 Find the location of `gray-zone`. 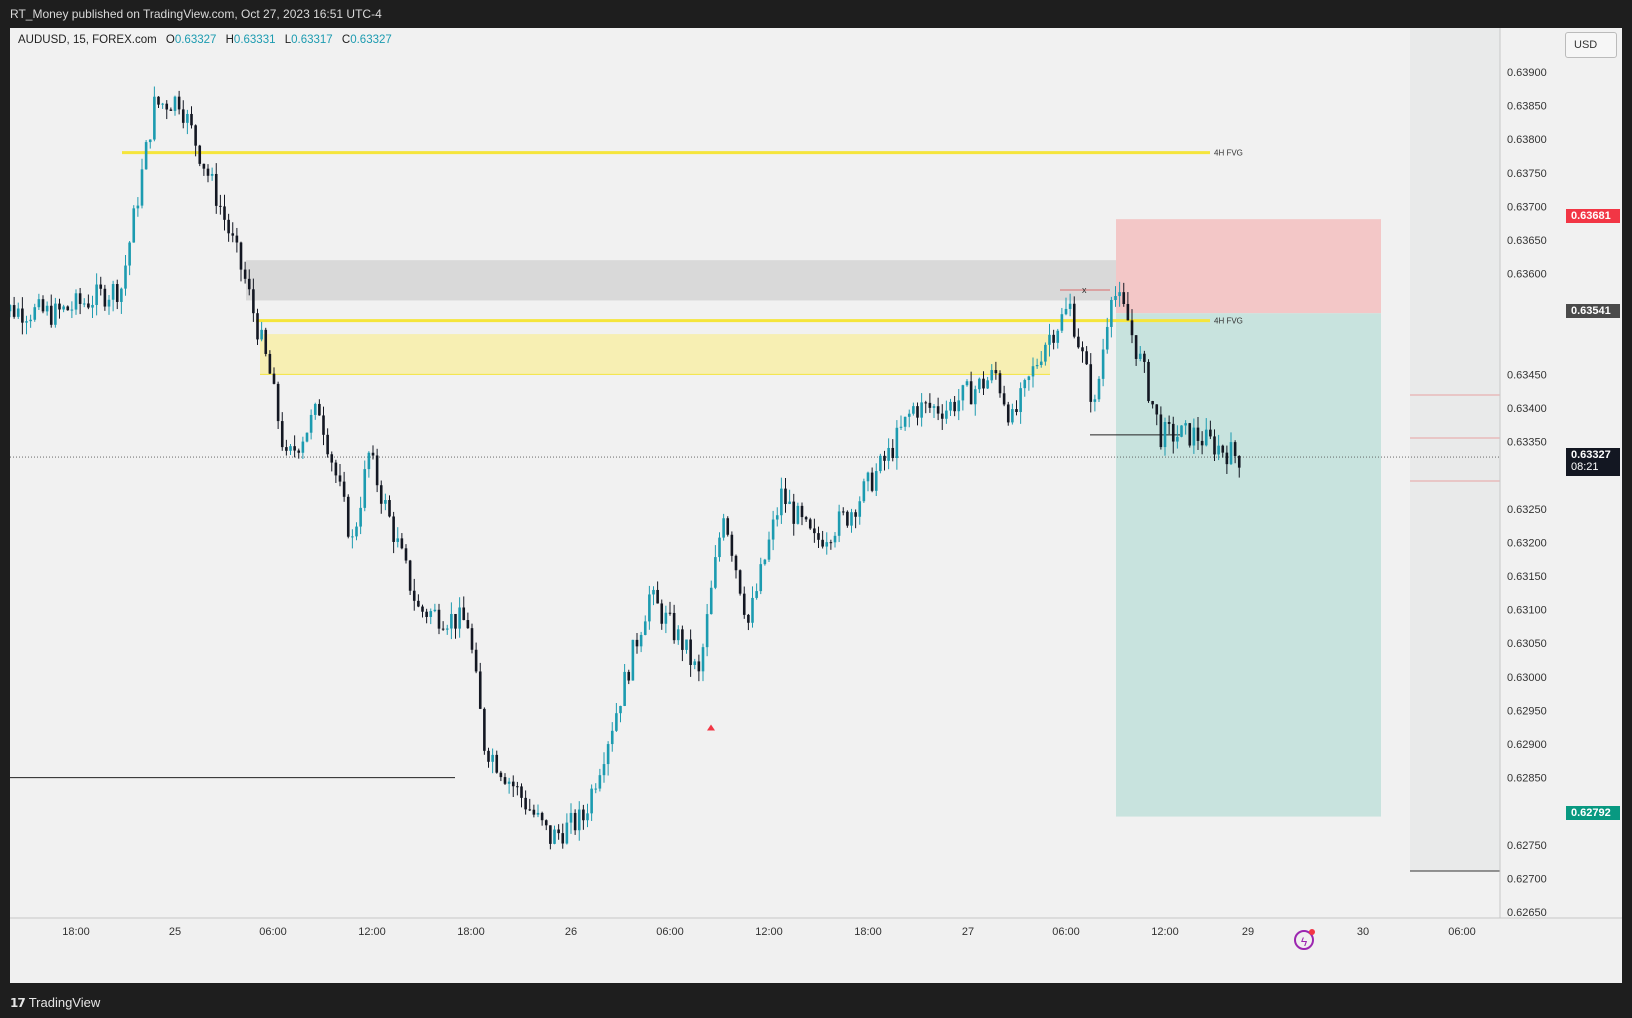

gray-zone is located at coordinates (681, 280).